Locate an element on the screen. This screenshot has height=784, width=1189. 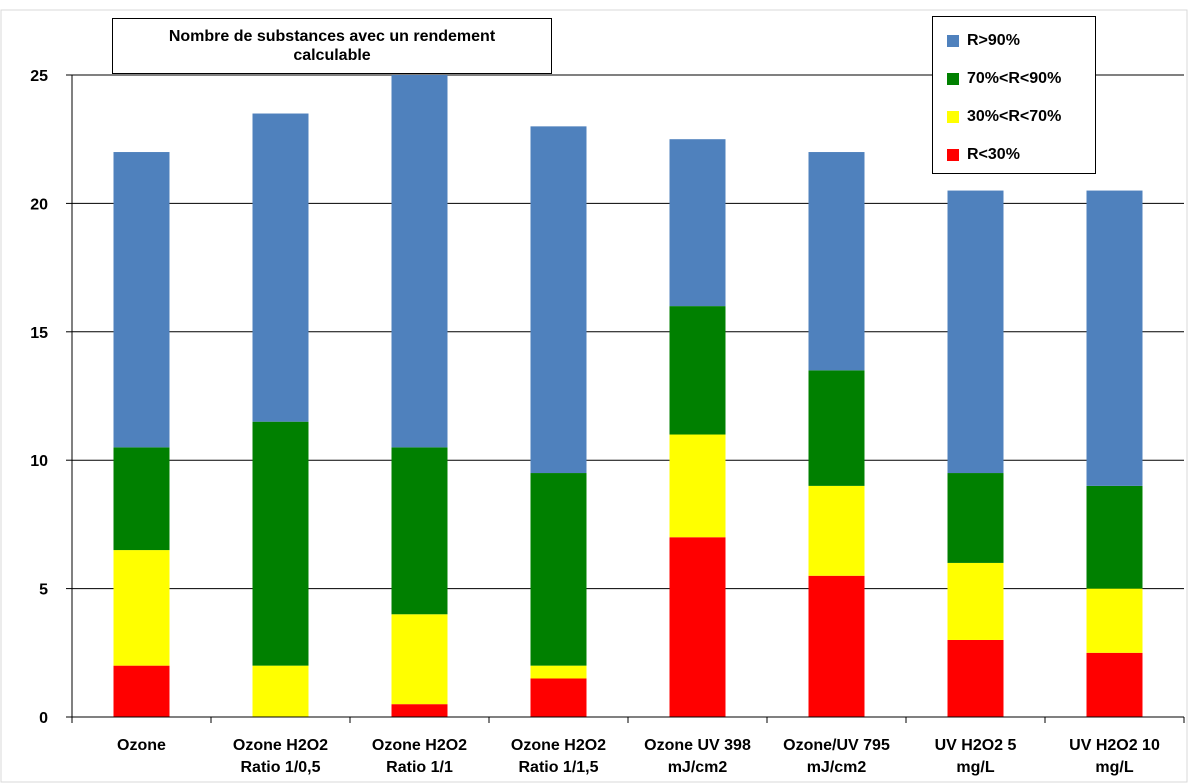
legend-item: R>90% is located at coordinates (983, 41).